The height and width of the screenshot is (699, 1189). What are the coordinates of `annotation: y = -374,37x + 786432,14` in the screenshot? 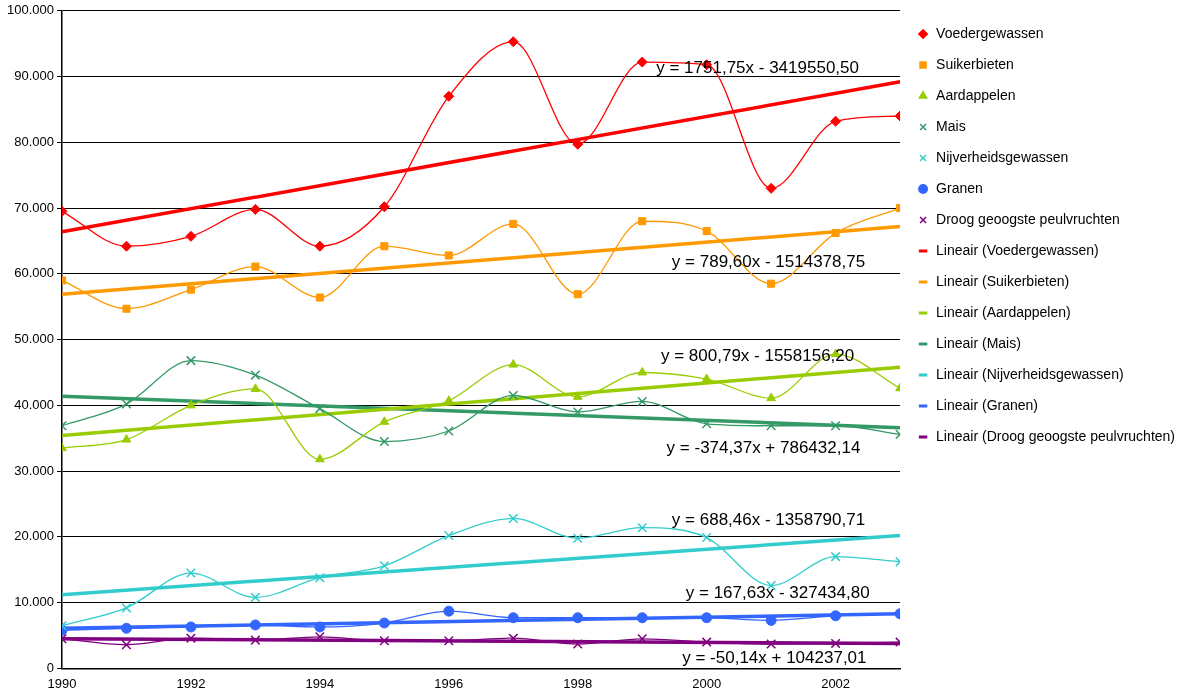 It's located at (763, 447).